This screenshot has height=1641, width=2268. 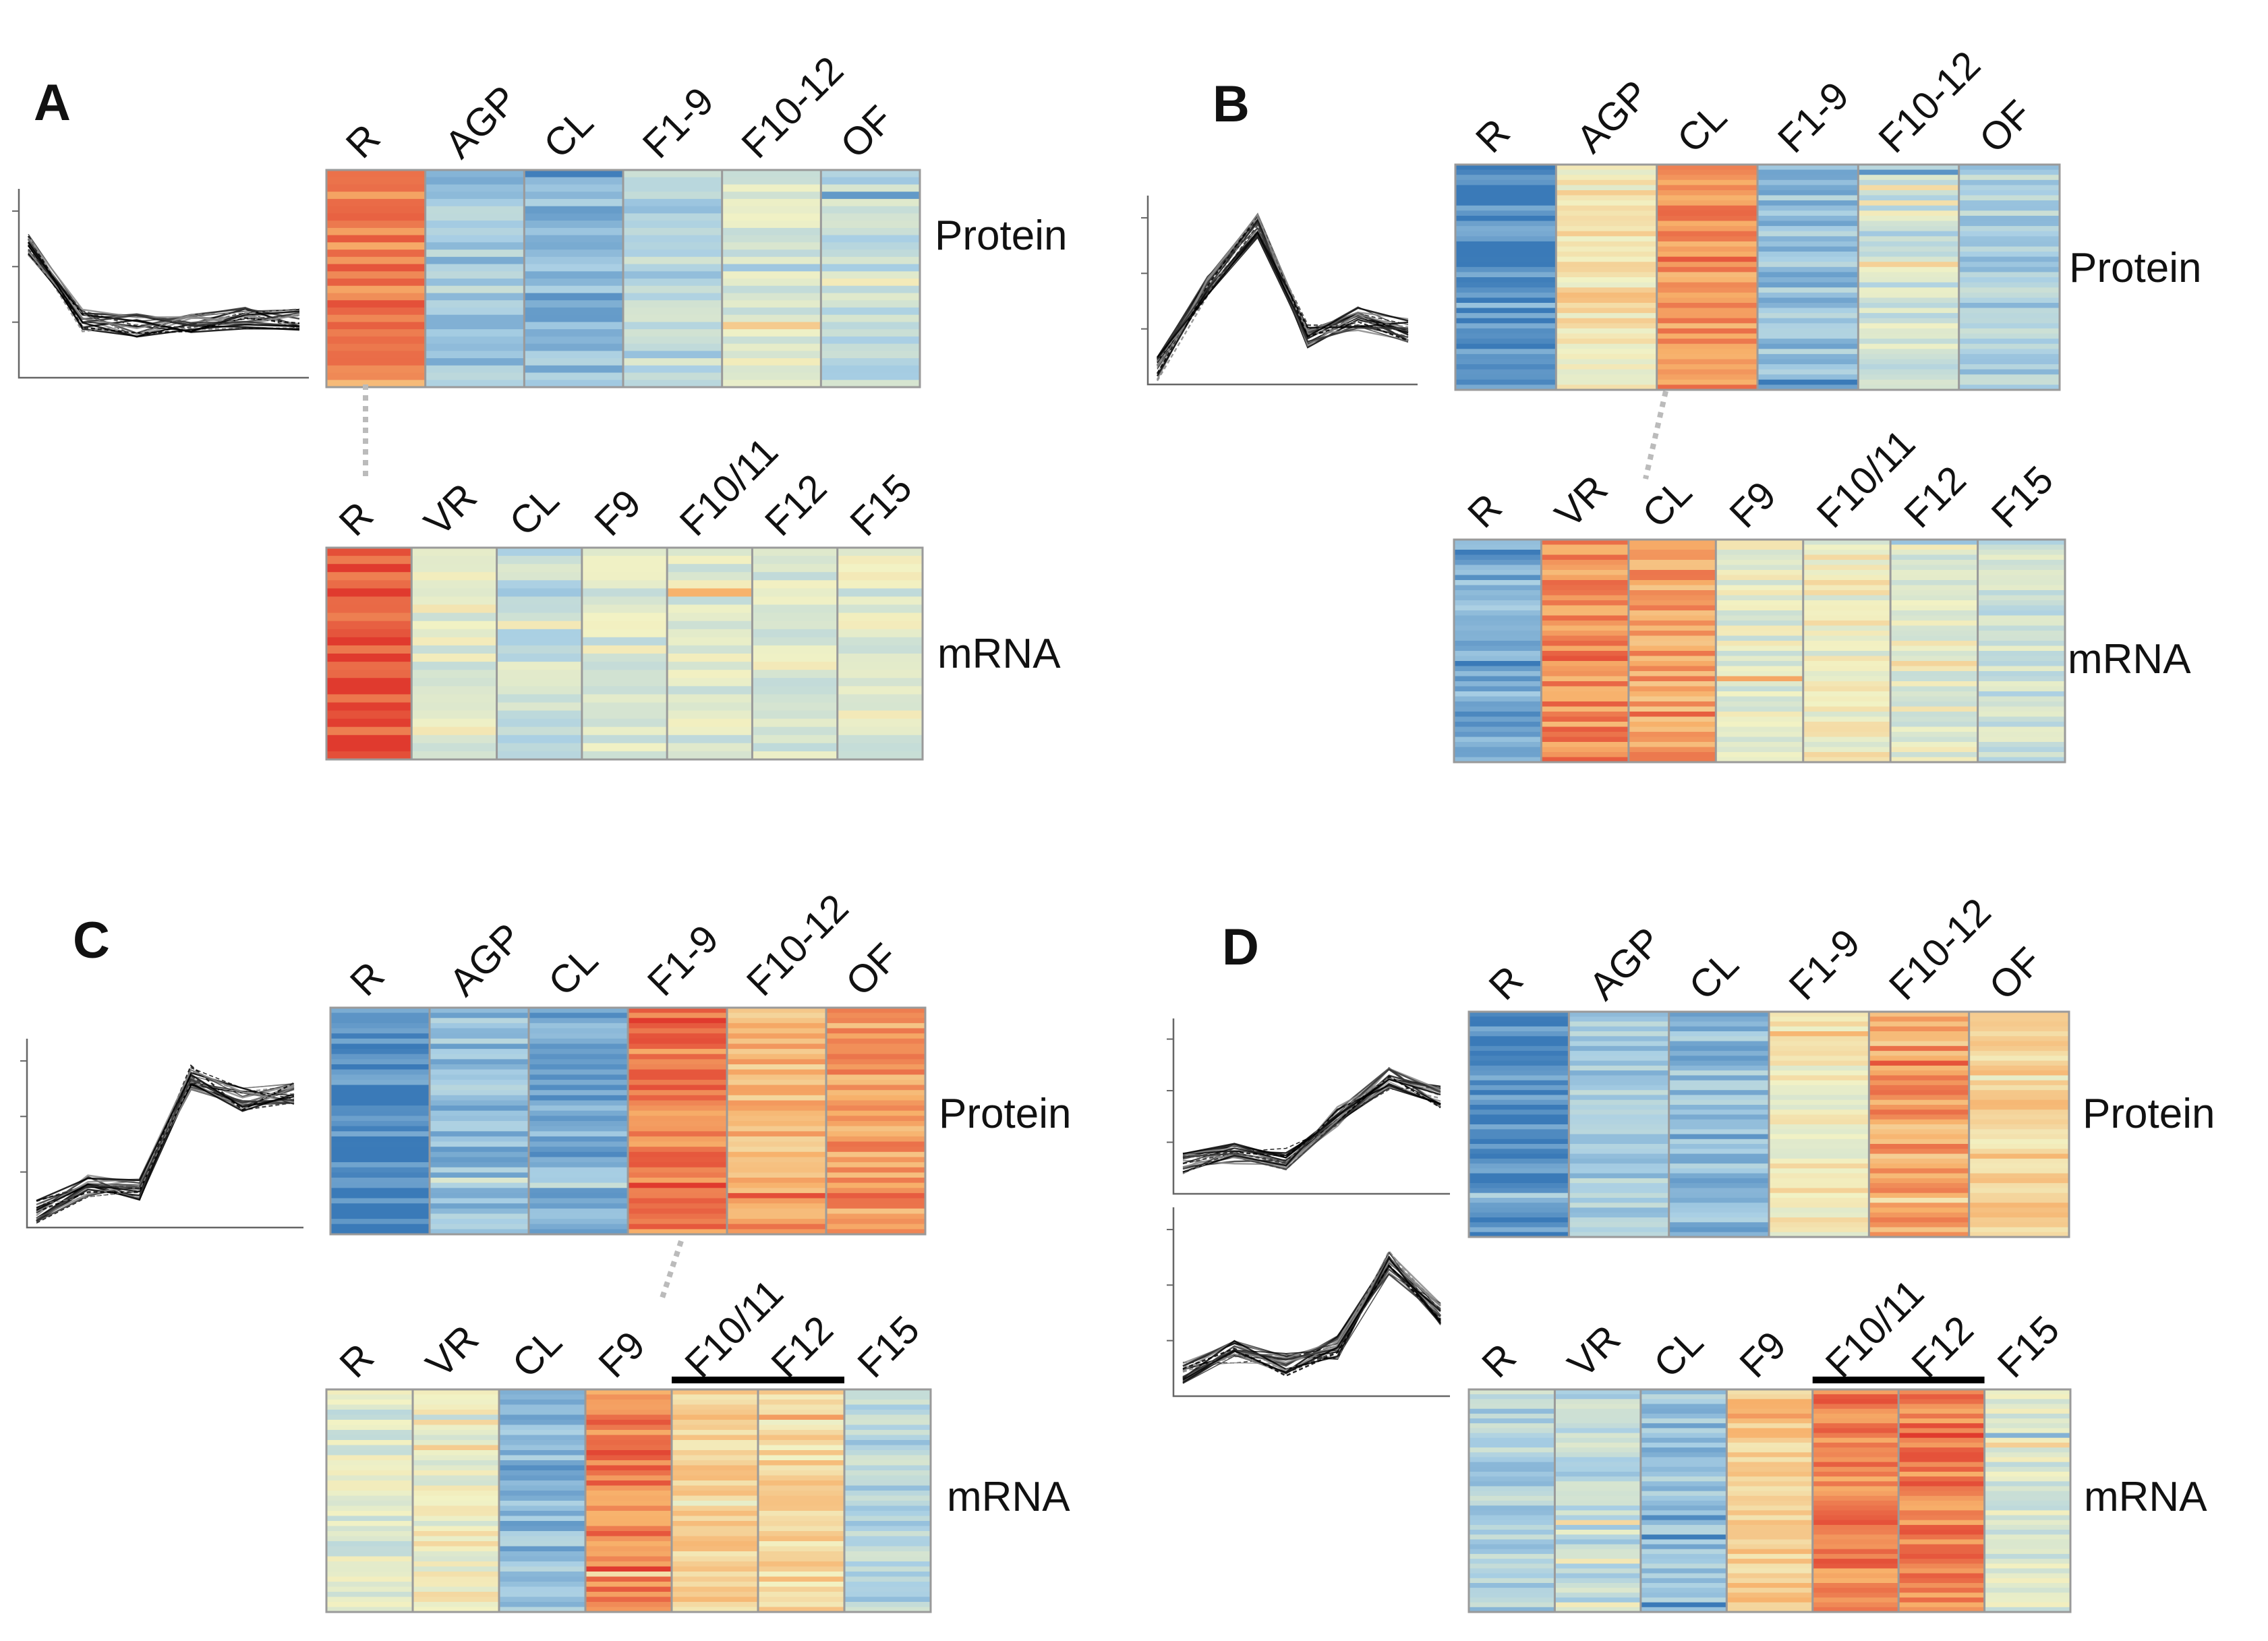 I want to click on profile-line, so click(x=1312, y=1124).